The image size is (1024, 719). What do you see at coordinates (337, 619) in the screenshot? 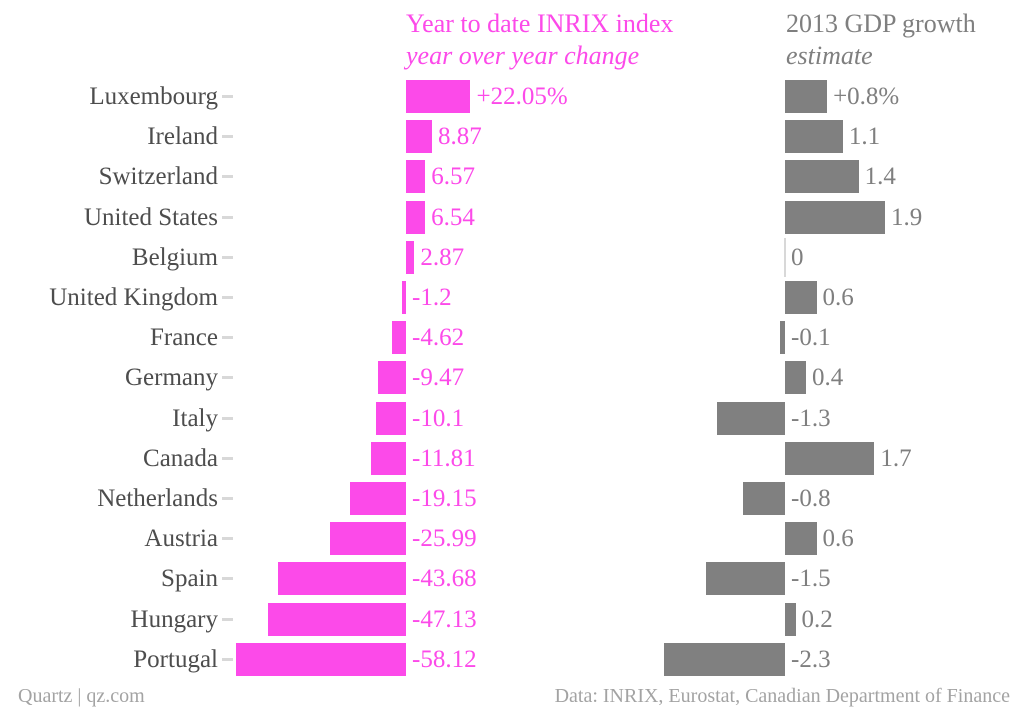
I see `inrix-bar-hungary` at bounding box center [337, 619].